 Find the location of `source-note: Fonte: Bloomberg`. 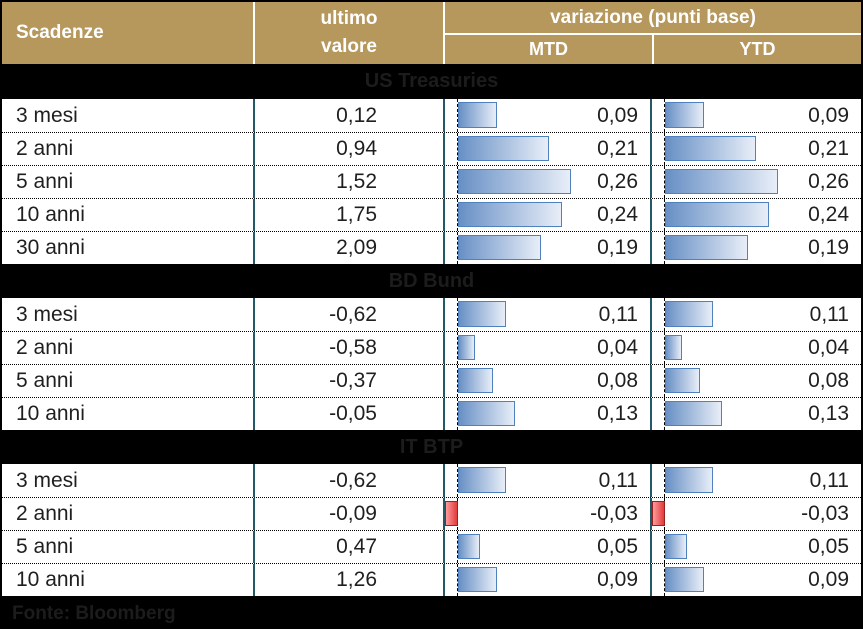

source-note: Fonte: Bloomberg is located at coordinates (431, 612).